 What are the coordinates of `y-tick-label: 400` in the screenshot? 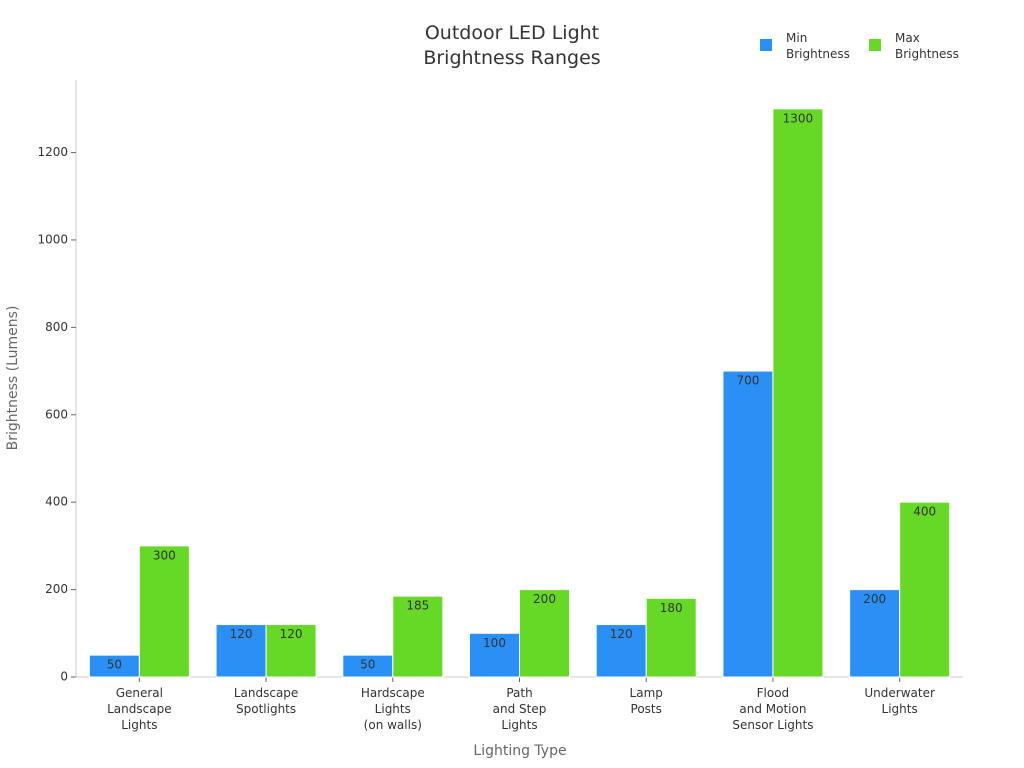 It's located at (56, 502).